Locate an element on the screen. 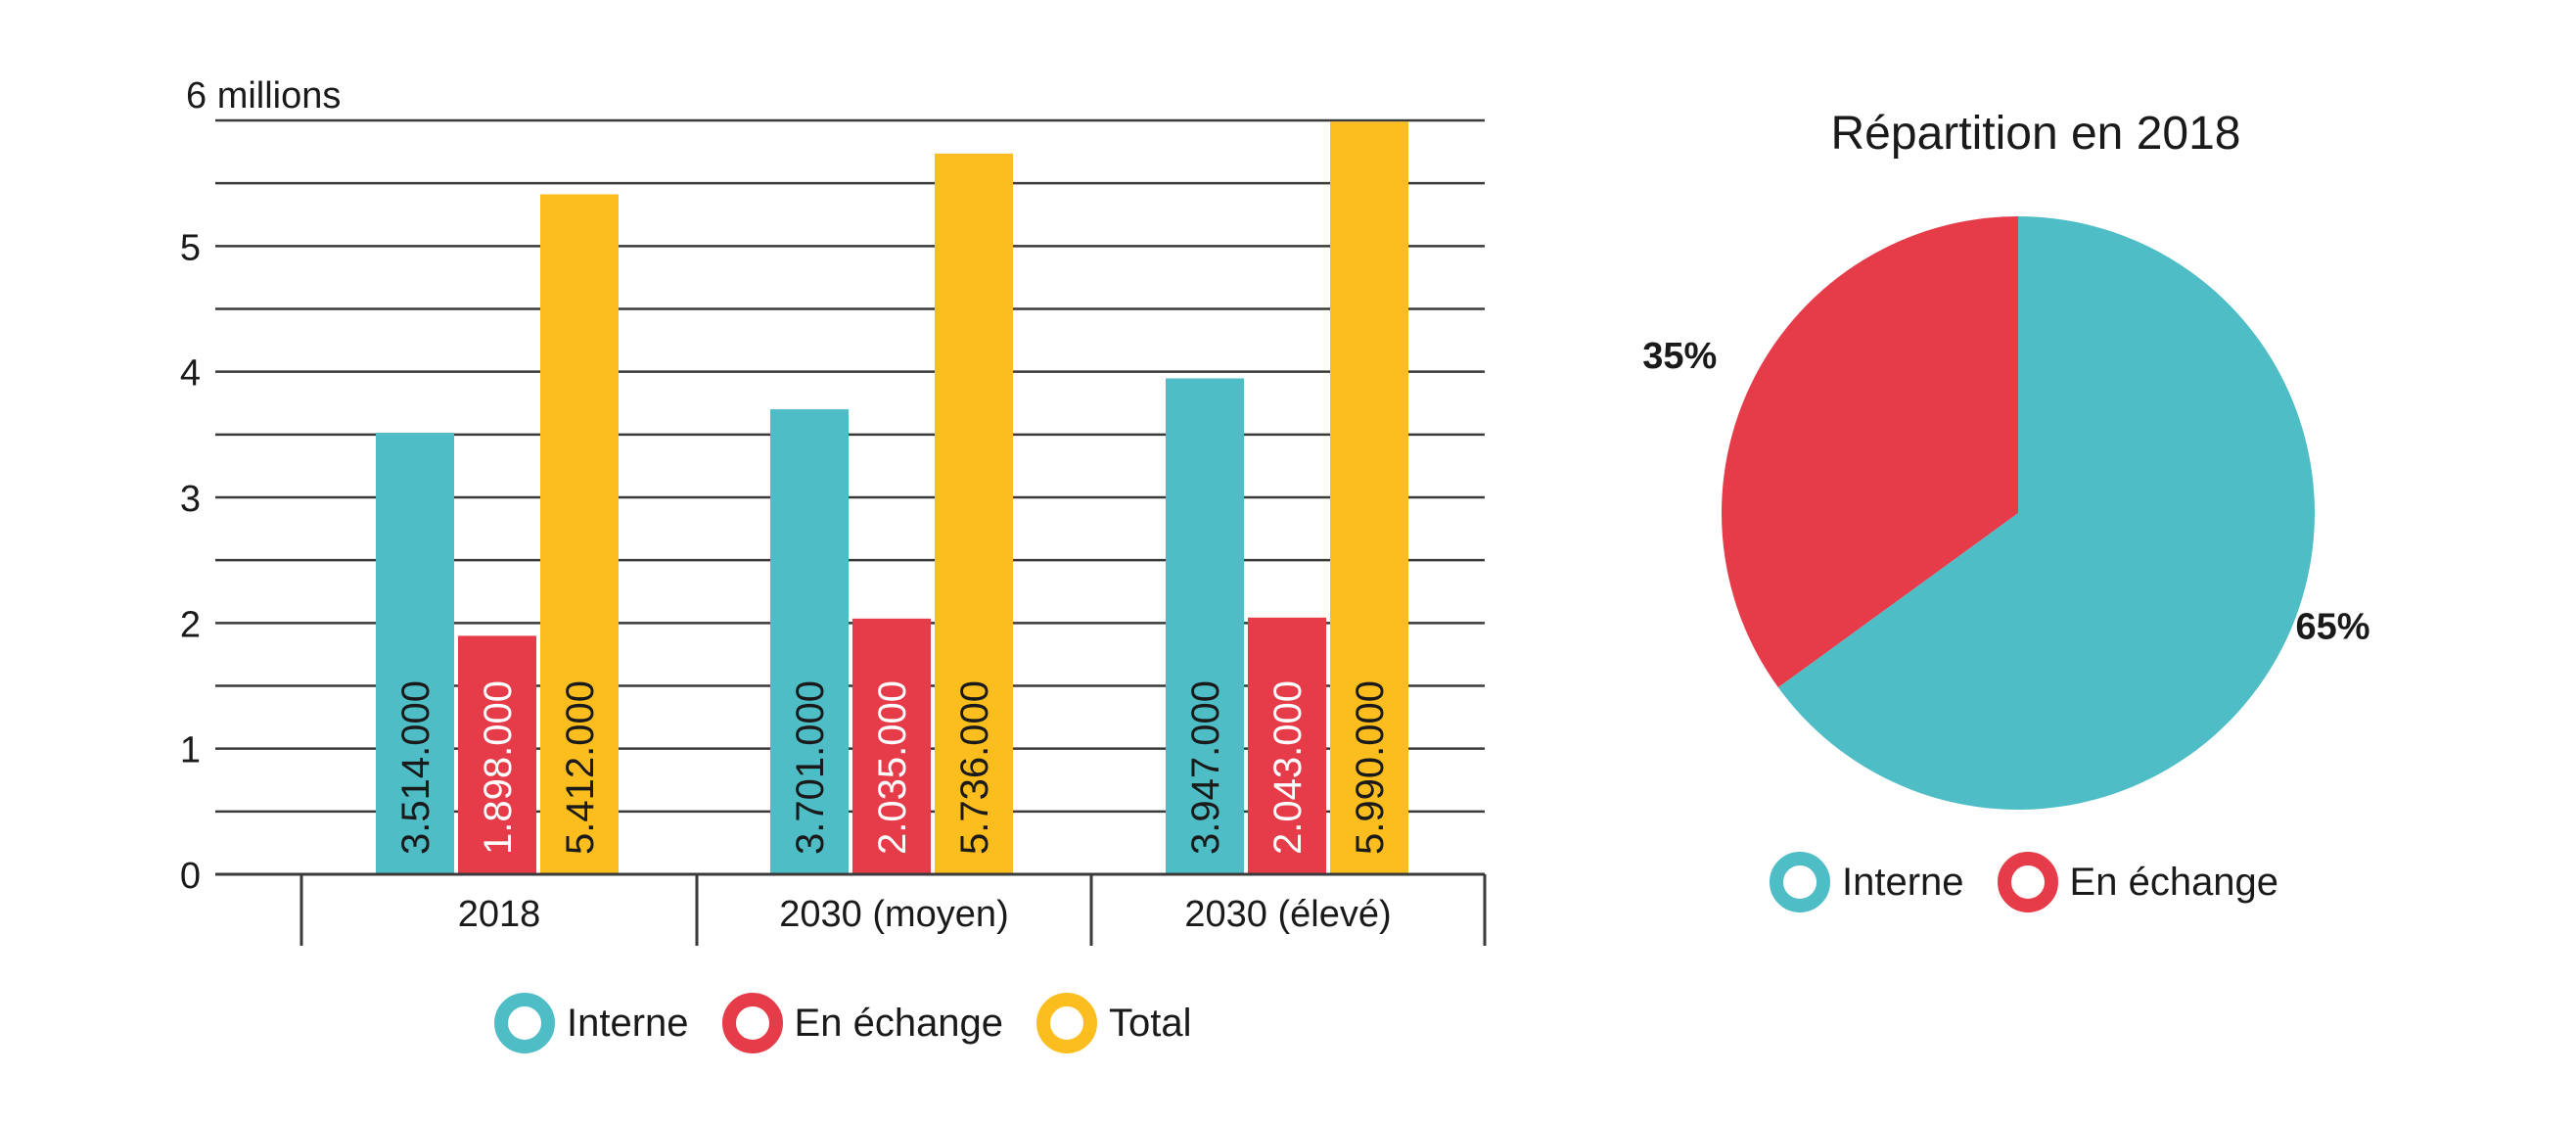 The width and height of the screenshot is (2576, 1121). pie-legend-label-interne: Interne is located at coordinates (1903, 882).